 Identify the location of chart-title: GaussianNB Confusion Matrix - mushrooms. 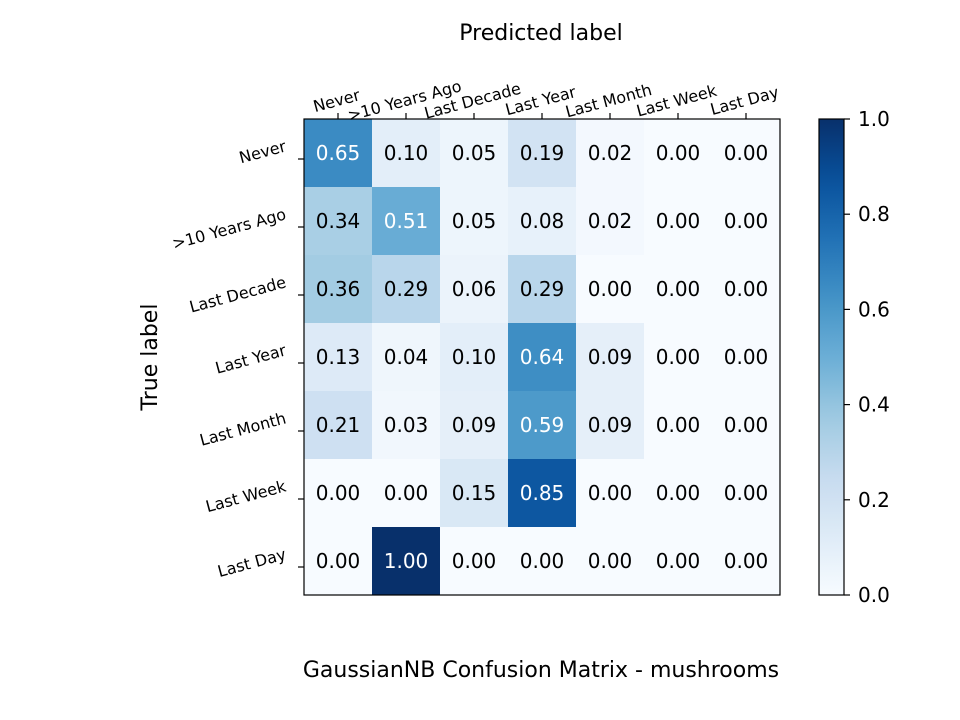
(541, 670).